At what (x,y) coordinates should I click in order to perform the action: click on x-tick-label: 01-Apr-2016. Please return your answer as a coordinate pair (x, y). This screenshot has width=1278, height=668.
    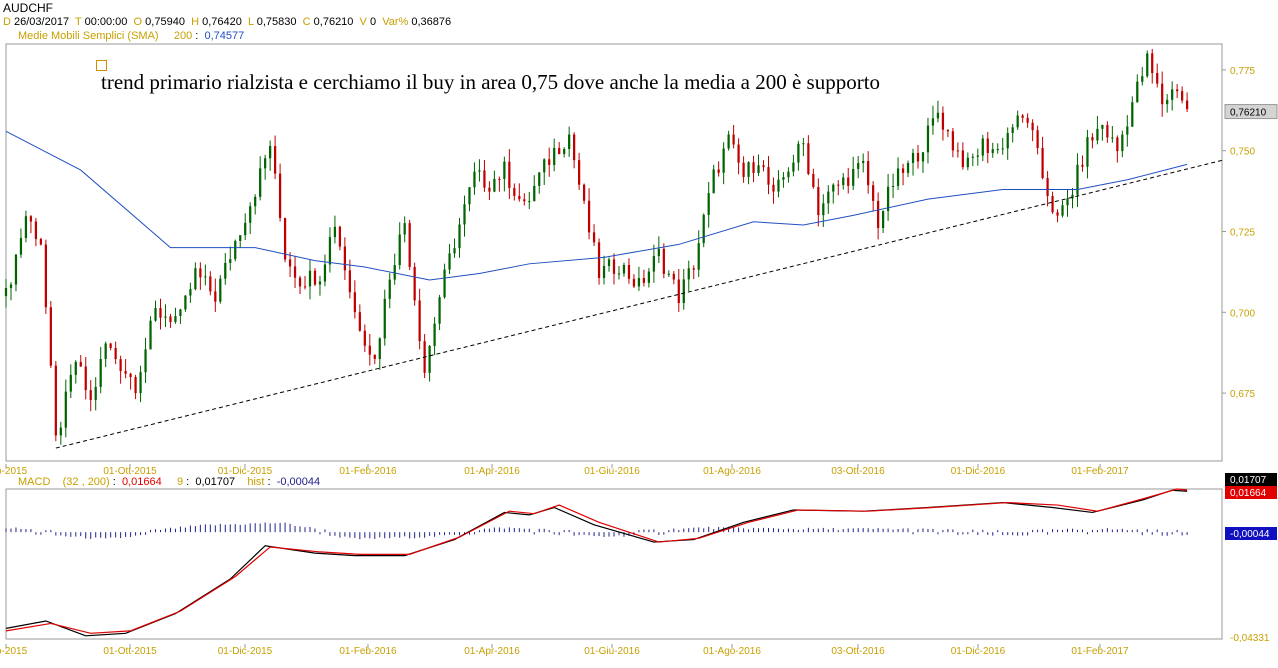
    Looking at the image, I should click on (492, 651).